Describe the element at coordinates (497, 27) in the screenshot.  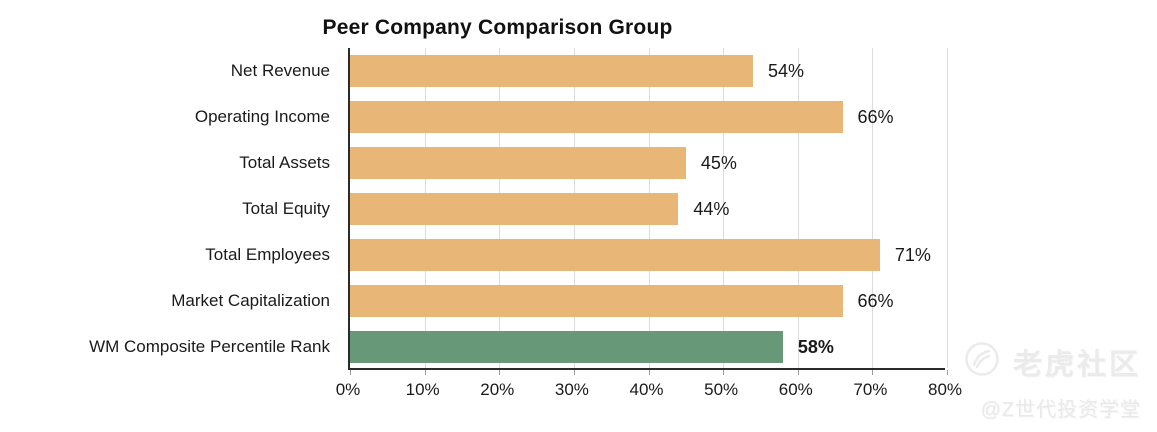
I see `chart-title: Peer Company Comparison Group` at that location.